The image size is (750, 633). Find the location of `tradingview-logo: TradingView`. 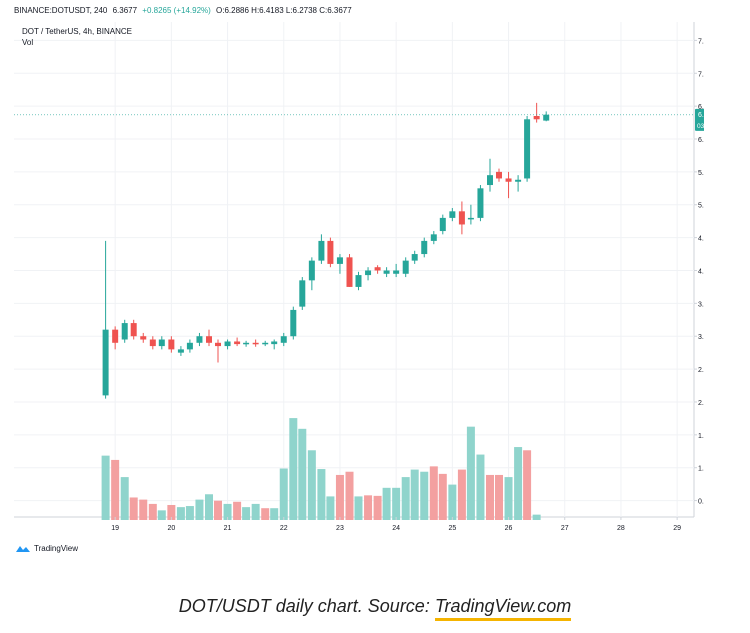

tradingview-logo: TradingView is located at coordinates (47, 548).